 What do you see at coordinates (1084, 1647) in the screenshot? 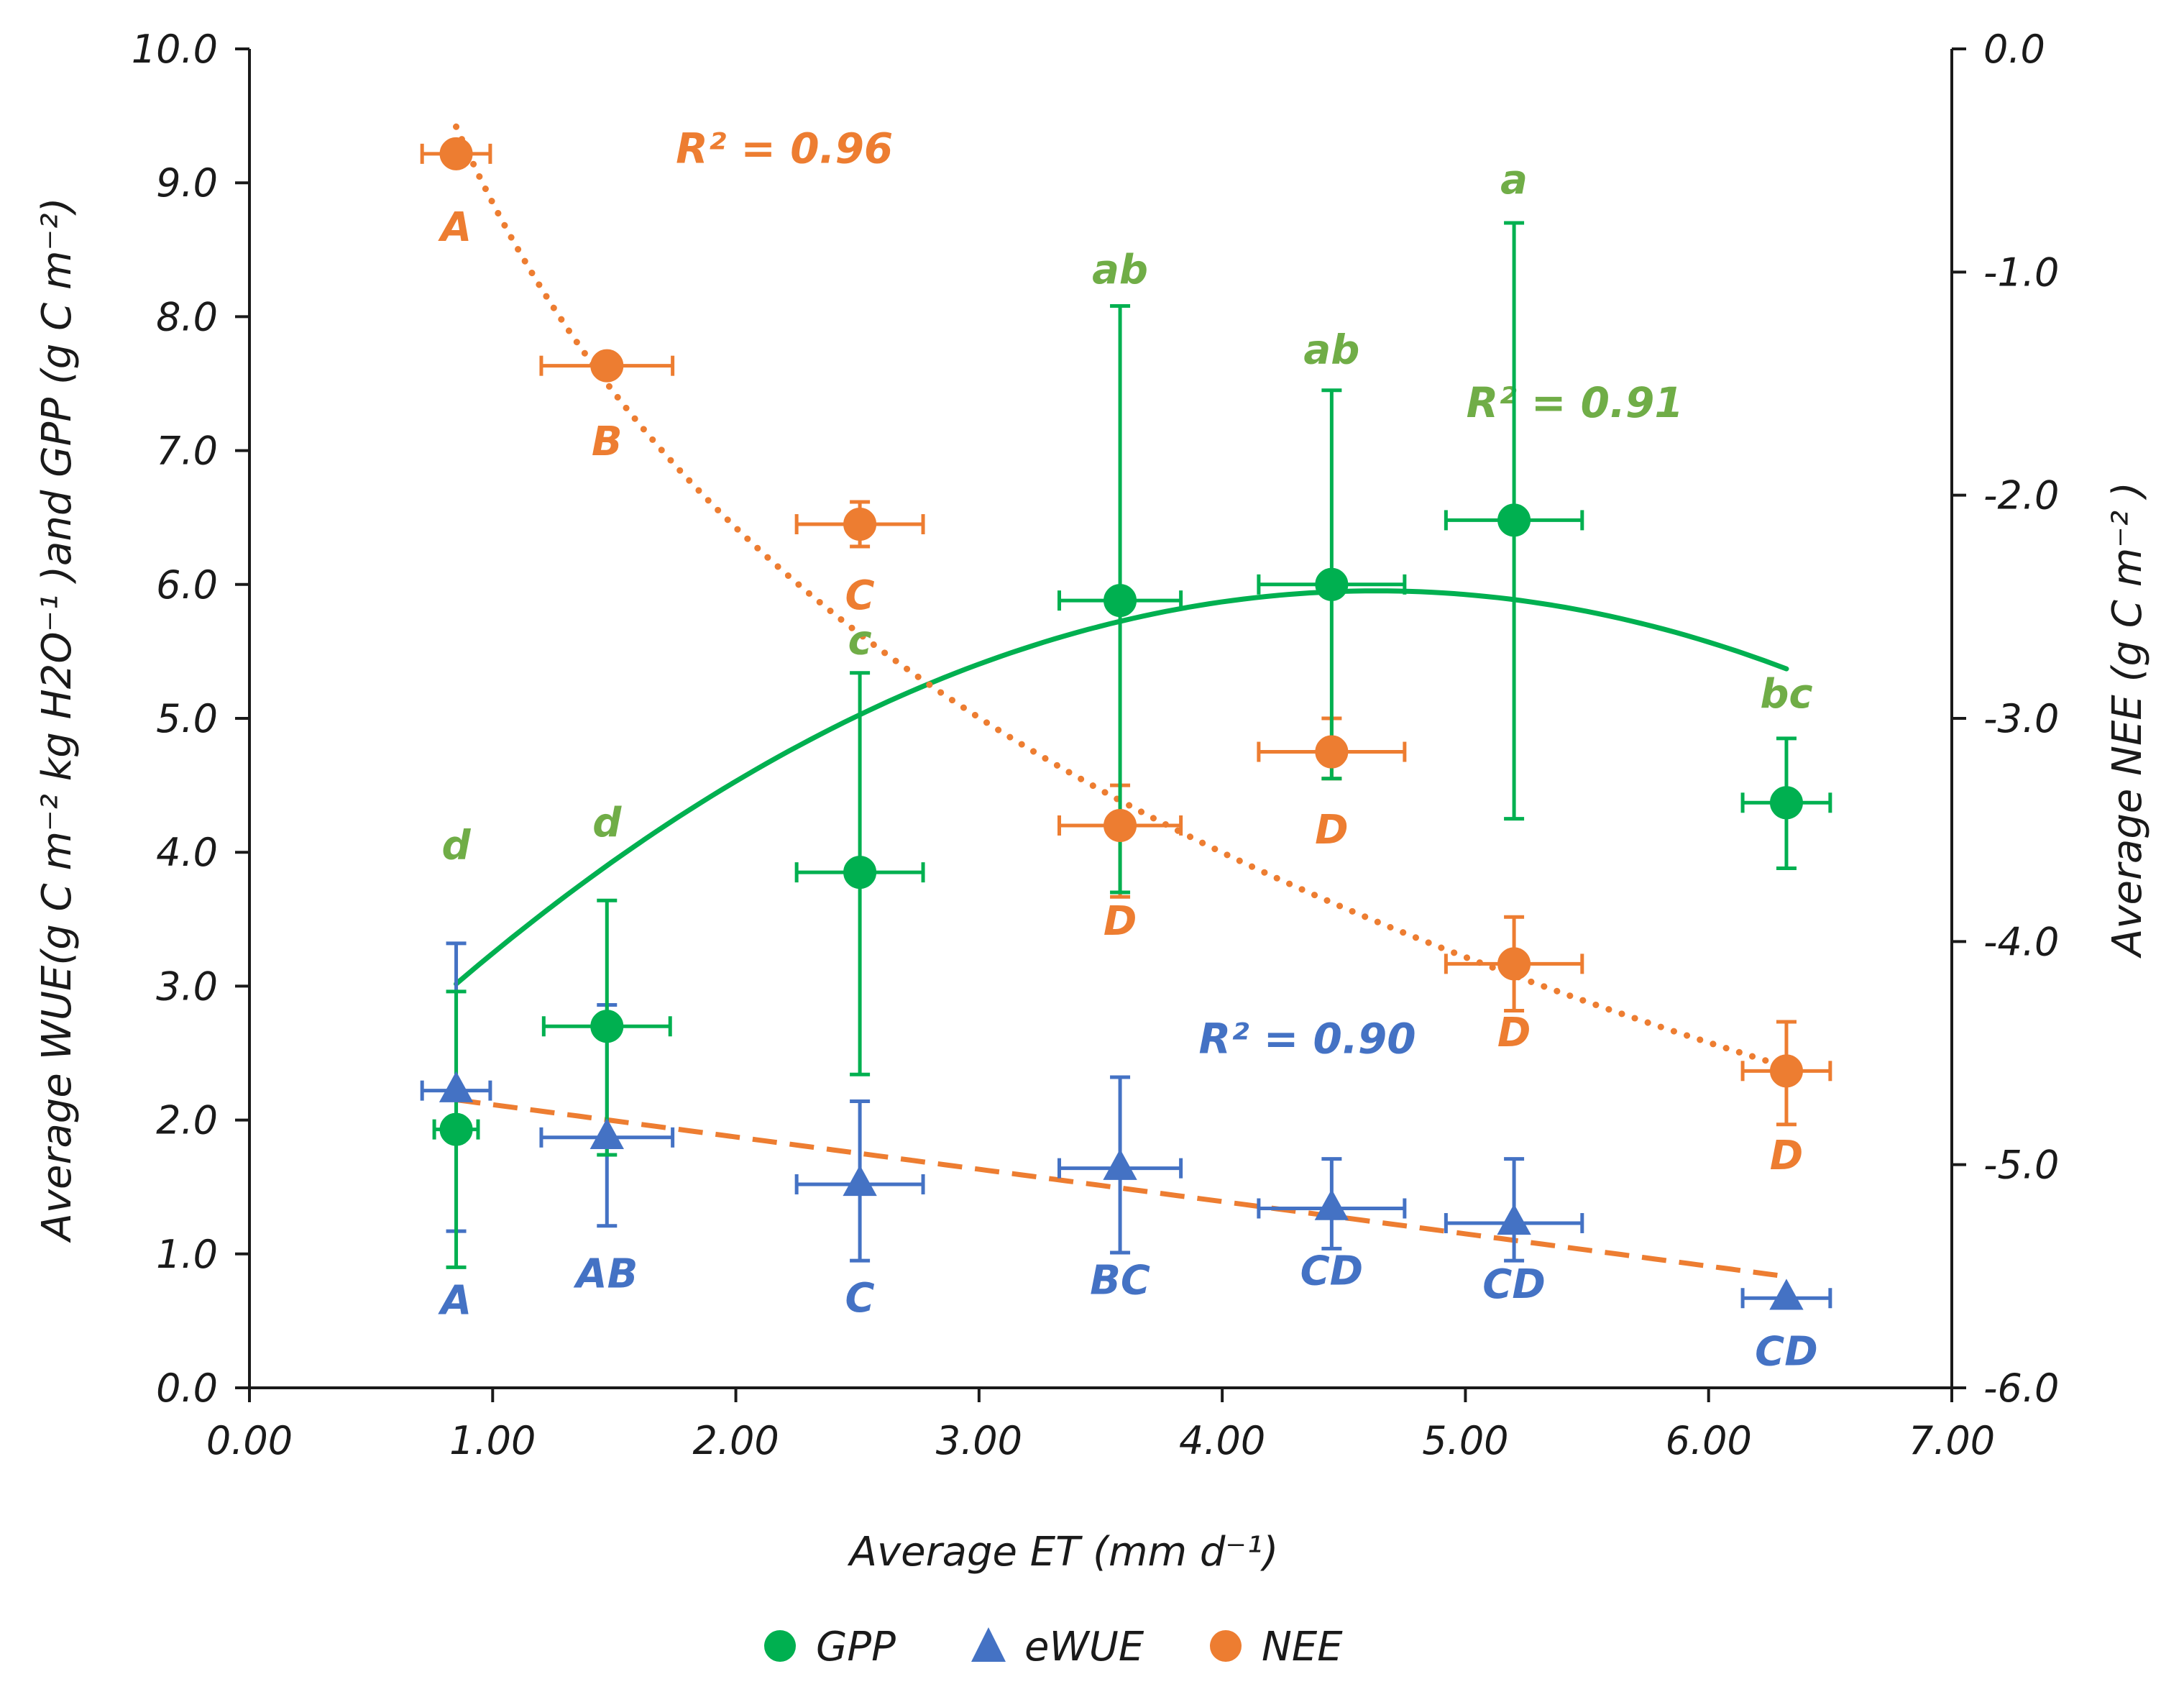
I see `legend-label-ewue: eWUE` at bounding box center [1084, 1647].